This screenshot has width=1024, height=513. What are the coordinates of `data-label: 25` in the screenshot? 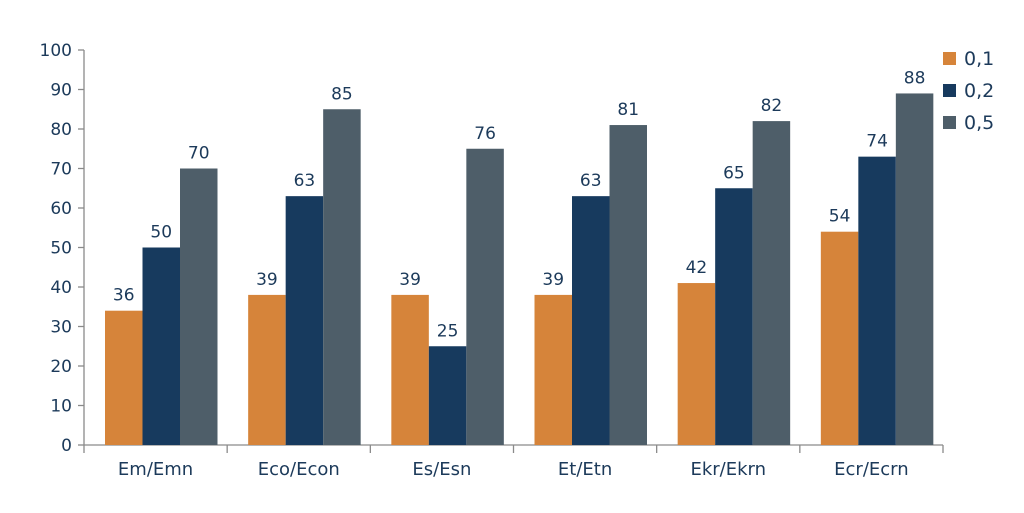 It's located at (448, 331).